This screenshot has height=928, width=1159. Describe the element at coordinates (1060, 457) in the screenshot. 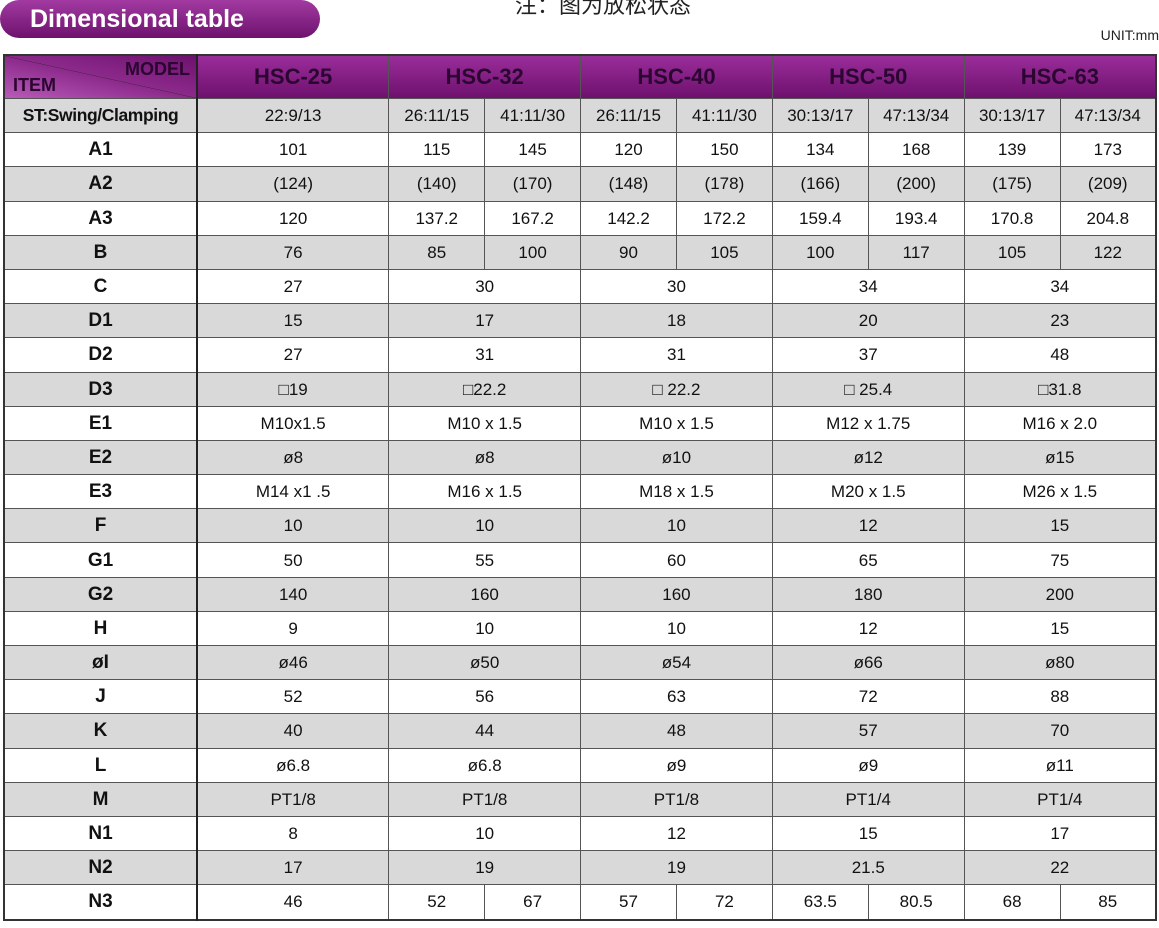

I see `value-cell: ø15` at that location.